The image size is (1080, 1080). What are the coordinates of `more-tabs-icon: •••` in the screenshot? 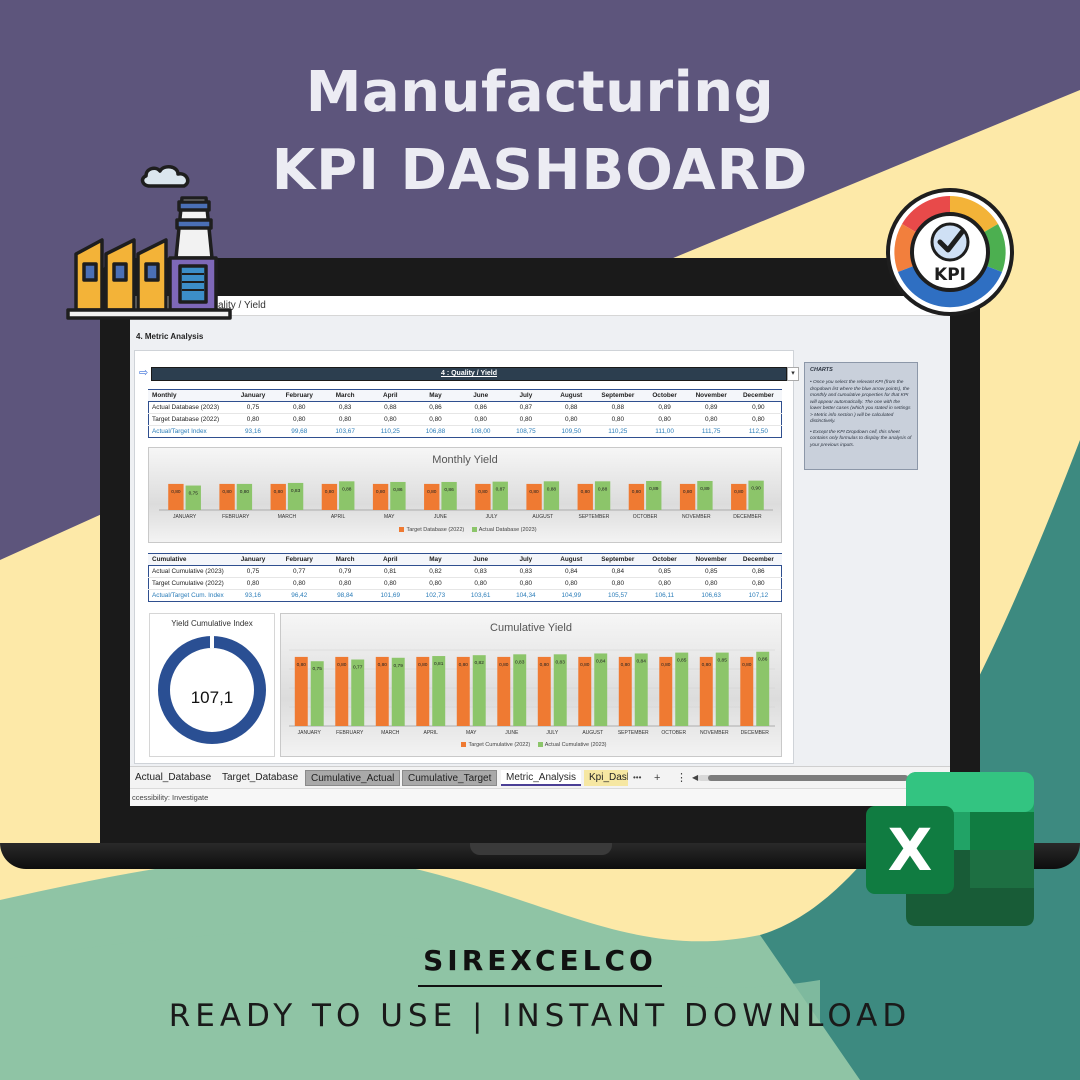 It's located at (637, 777).